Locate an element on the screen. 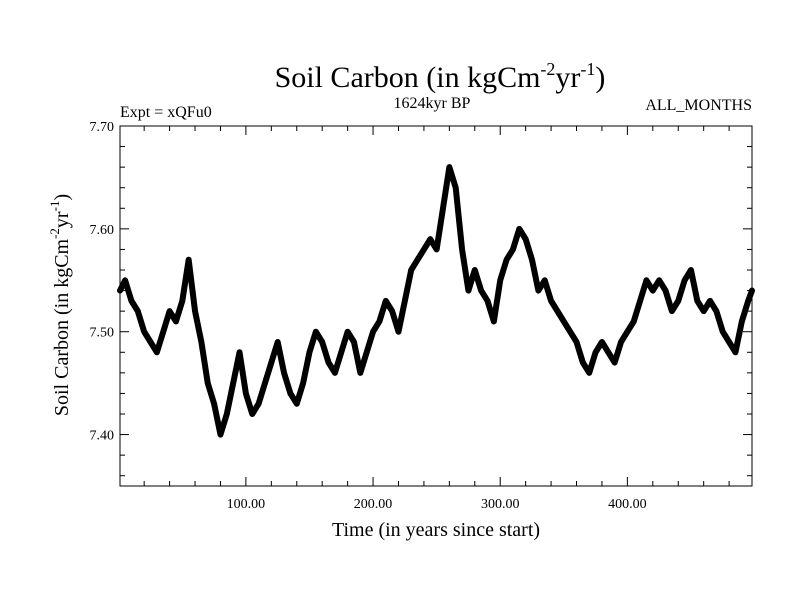 The height and width of the screenshot is (600, 800). y-tick-label: 7.50 is located at coordinates (102, 333).